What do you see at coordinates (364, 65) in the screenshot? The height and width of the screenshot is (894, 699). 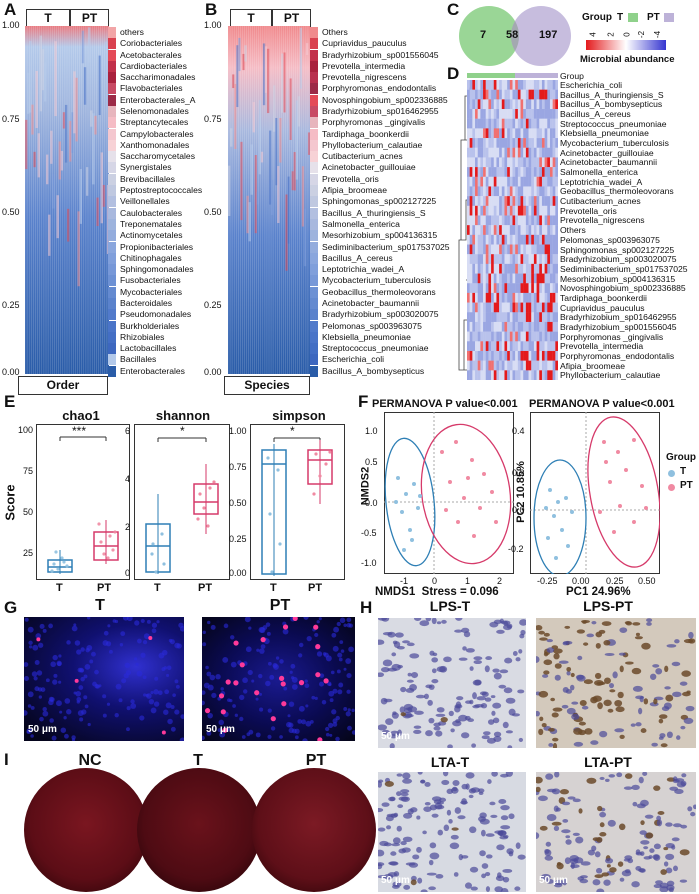 I see `b-legend-label: Prevotella_intermedia` at bounding box center [364, 65].